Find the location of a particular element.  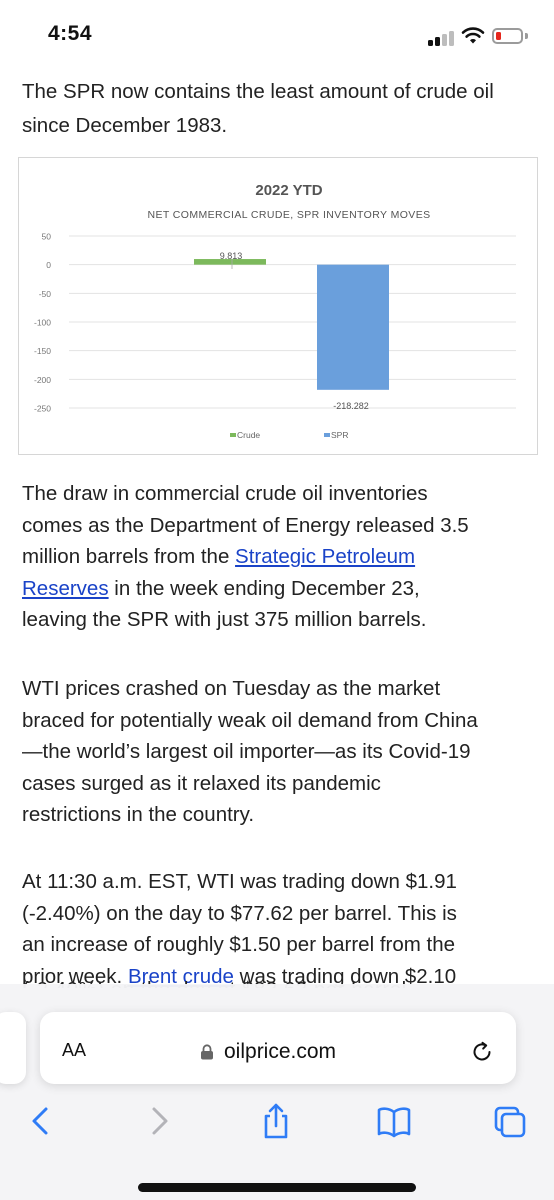

legend-swatch-crude is located at coordinates (233, 435).